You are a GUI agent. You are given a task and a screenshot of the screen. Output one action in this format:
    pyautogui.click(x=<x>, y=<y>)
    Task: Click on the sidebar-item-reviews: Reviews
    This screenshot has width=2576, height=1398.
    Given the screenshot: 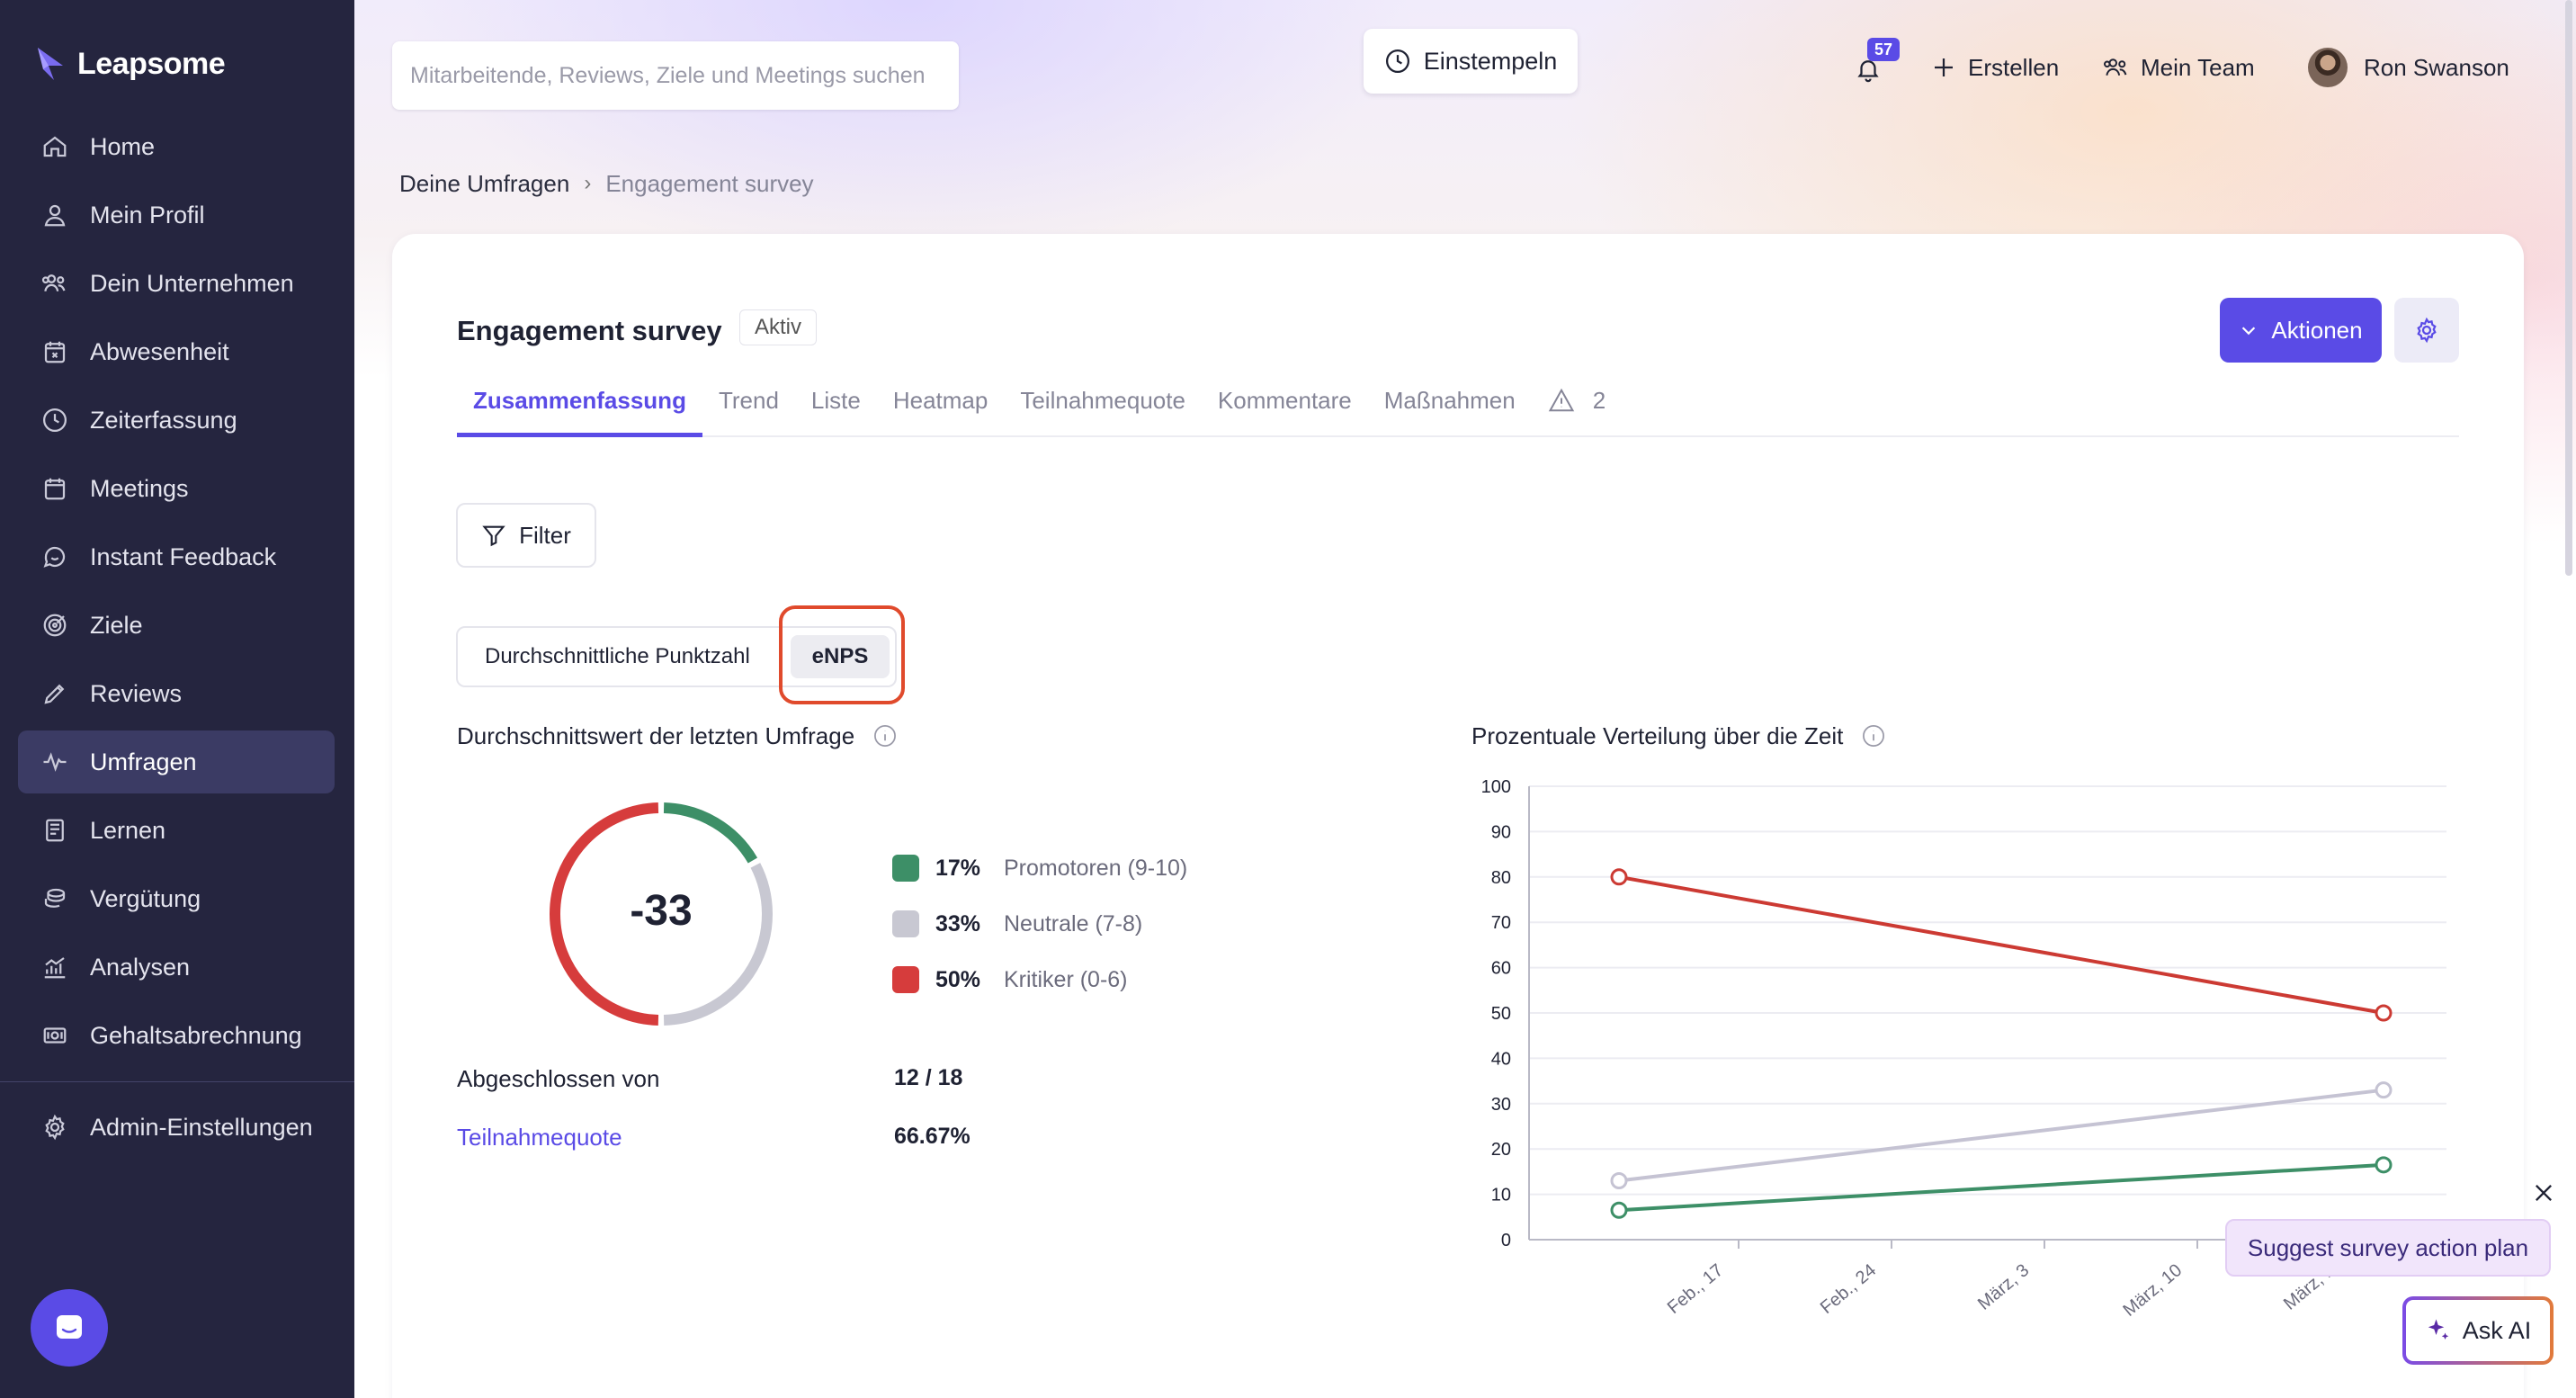 What is the action you would take?
    pyautogui.click(x=176, y=693)
    